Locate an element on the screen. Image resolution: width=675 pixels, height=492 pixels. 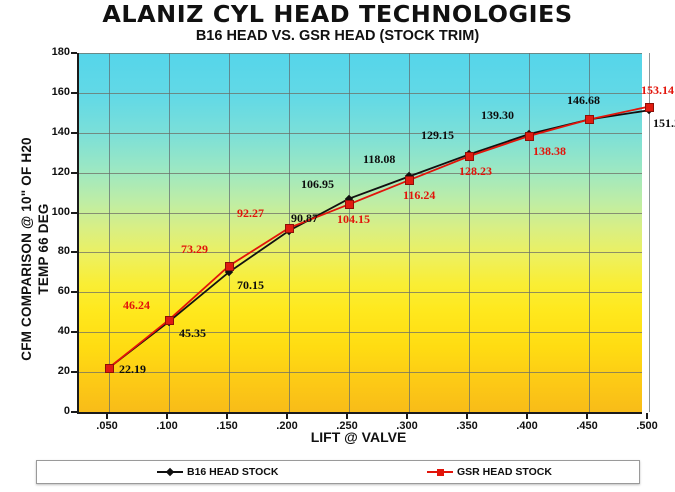
x-axis-title: LIFT @ VALVE is located at coordinates (358, 437).